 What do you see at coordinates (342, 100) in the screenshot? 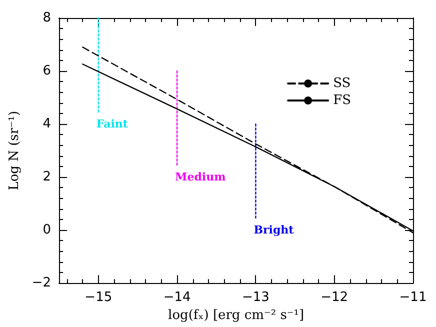
I see `legend-label: FS` at bounding box center [342, 100].